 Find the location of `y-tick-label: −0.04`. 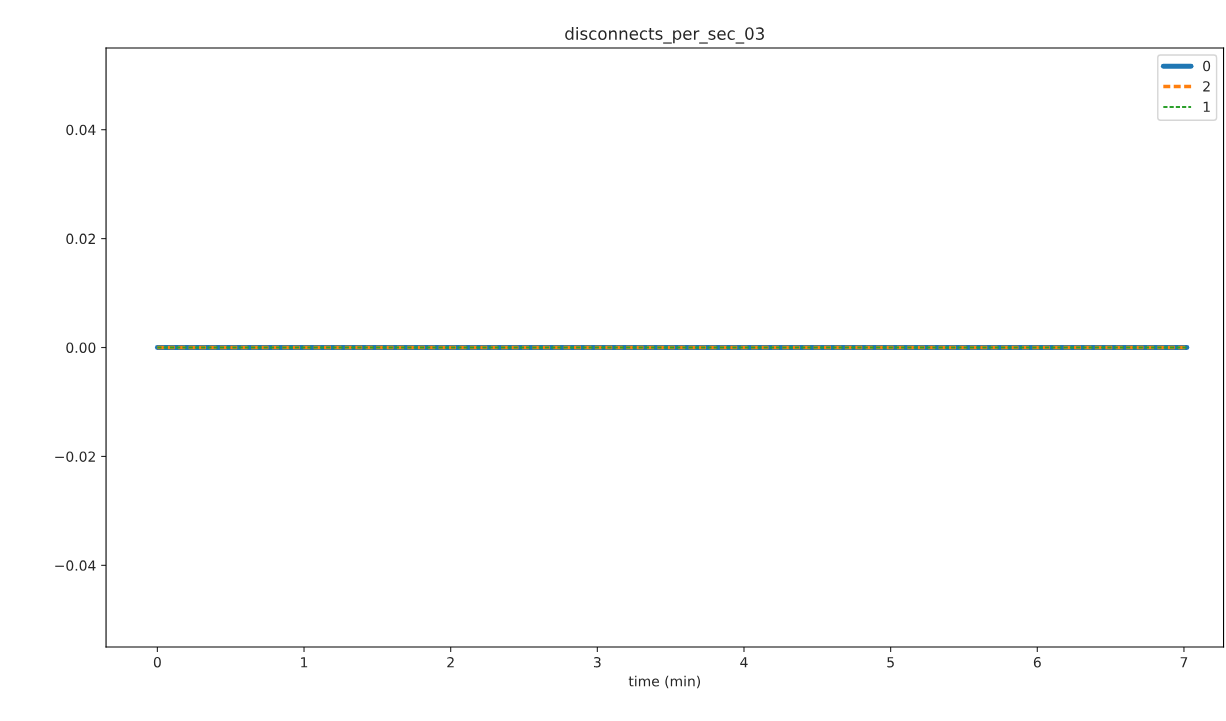

y-tick-label: −0.04 is located at coordinates (75, 565).